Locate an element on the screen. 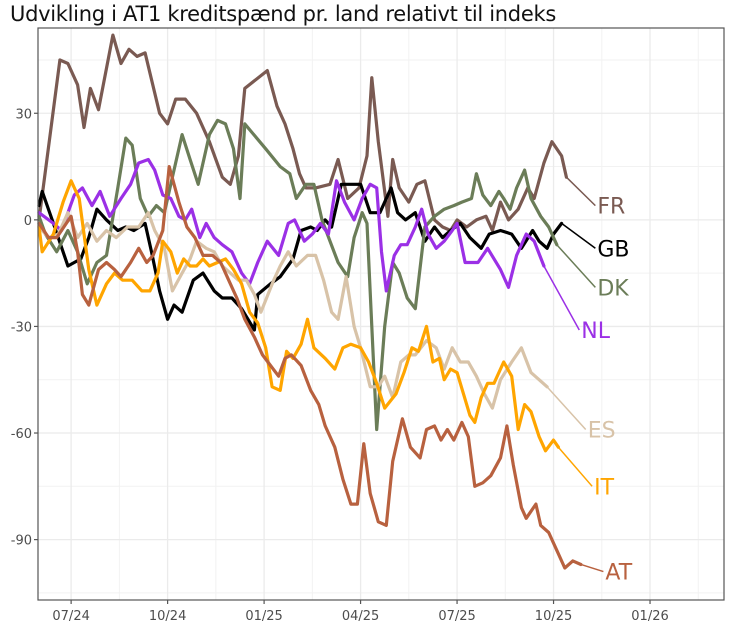 The height and width of the screenshot is (628, 732). y-tick-label: -90 is located at coordinates (21, 541).